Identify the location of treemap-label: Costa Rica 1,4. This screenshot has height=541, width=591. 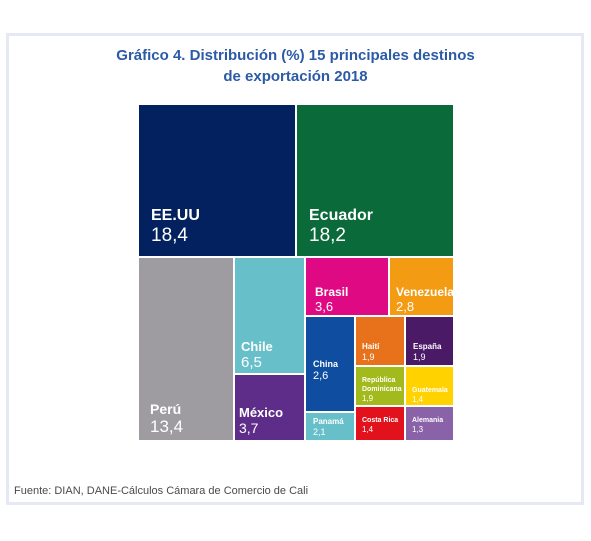
(380, 425).